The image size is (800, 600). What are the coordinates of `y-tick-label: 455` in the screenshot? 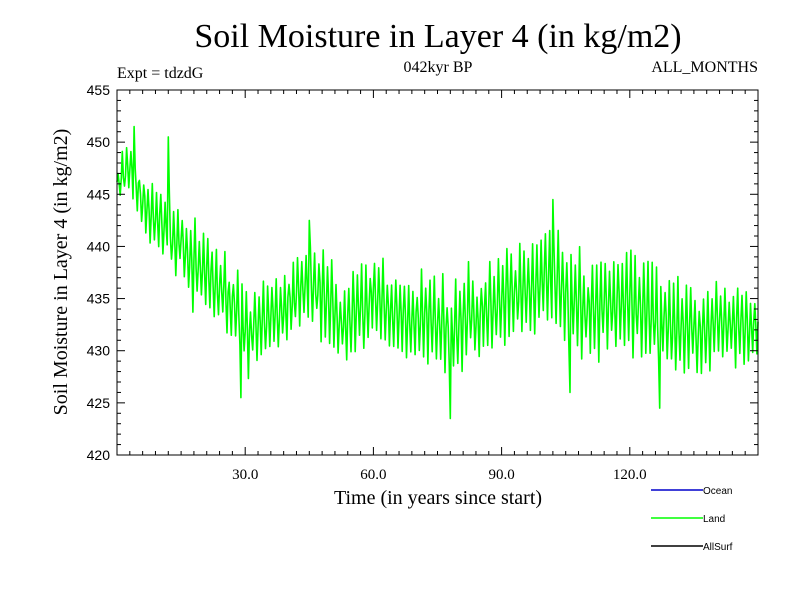 It's located at (99, 90).